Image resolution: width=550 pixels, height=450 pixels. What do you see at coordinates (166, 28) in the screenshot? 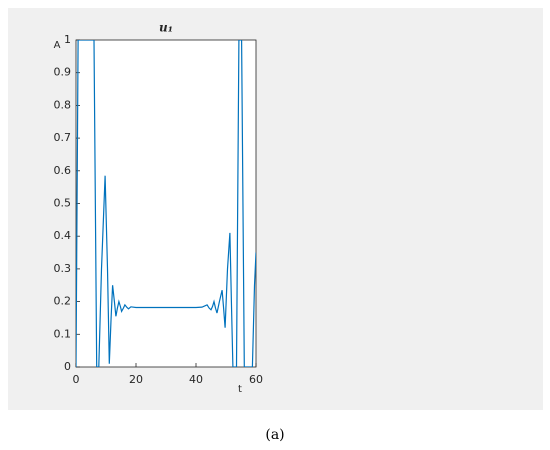
I see `chart-title: u₁` at bounding box center [166, 28].